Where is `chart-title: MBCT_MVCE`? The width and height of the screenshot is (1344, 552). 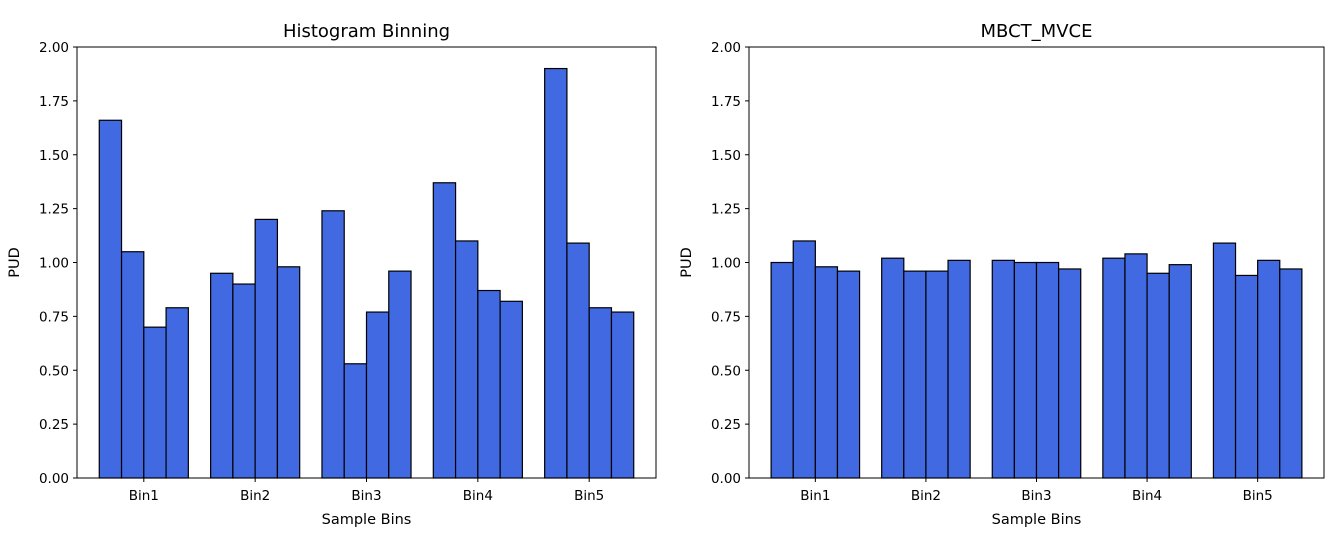 chart-title: MBCT_MVCE is located at coordinates (1037, 31).